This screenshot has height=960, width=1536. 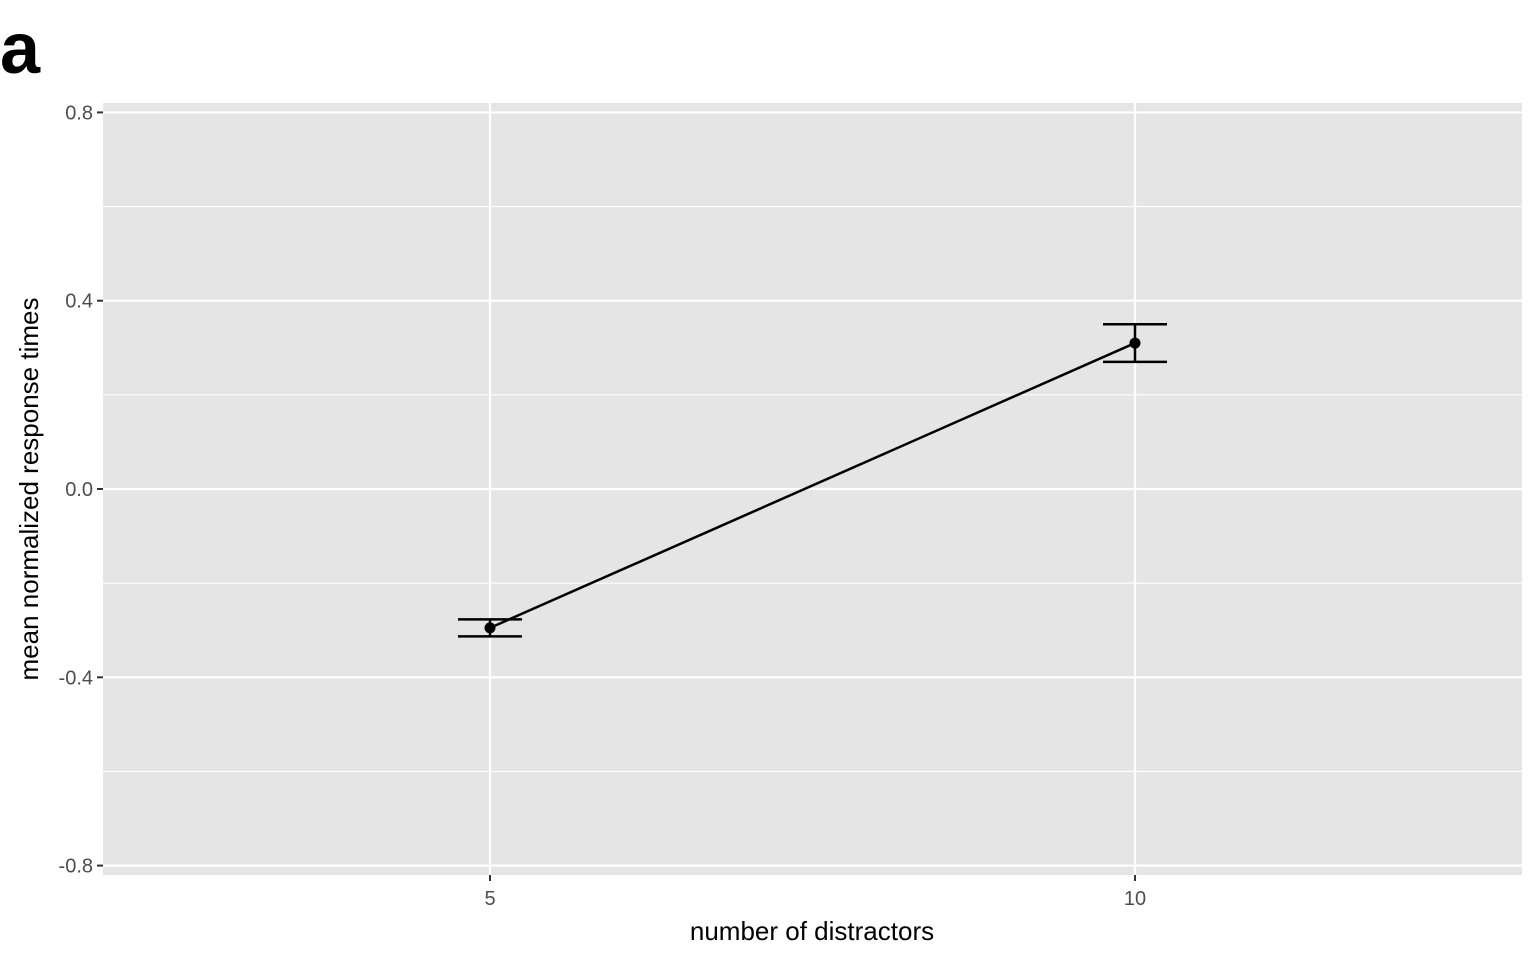 I want to click on series-line, so click(x=812, y=485).